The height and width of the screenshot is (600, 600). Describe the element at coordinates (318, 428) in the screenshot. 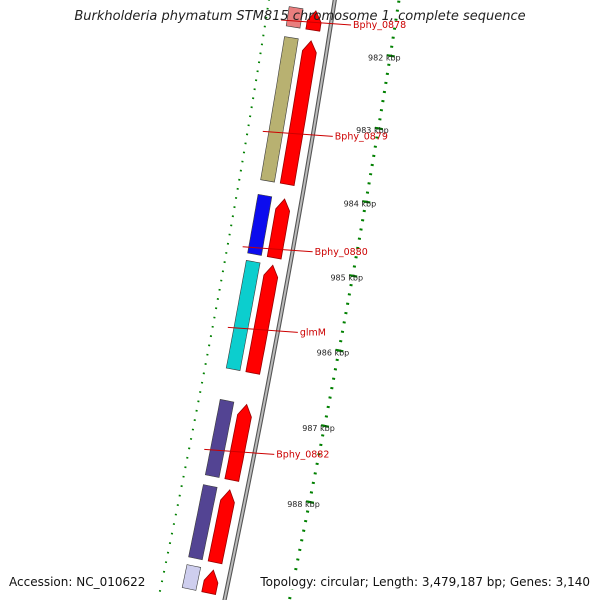

I see `tick-label: 987 kbp` at that location.